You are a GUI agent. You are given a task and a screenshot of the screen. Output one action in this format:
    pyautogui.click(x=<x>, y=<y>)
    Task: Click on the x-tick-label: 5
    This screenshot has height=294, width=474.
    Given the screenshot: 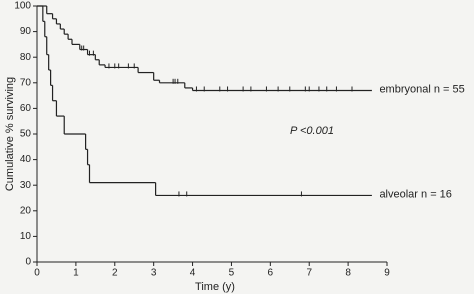 What is the action you would take?
    pyautogui.click(x=232, y=273)
    